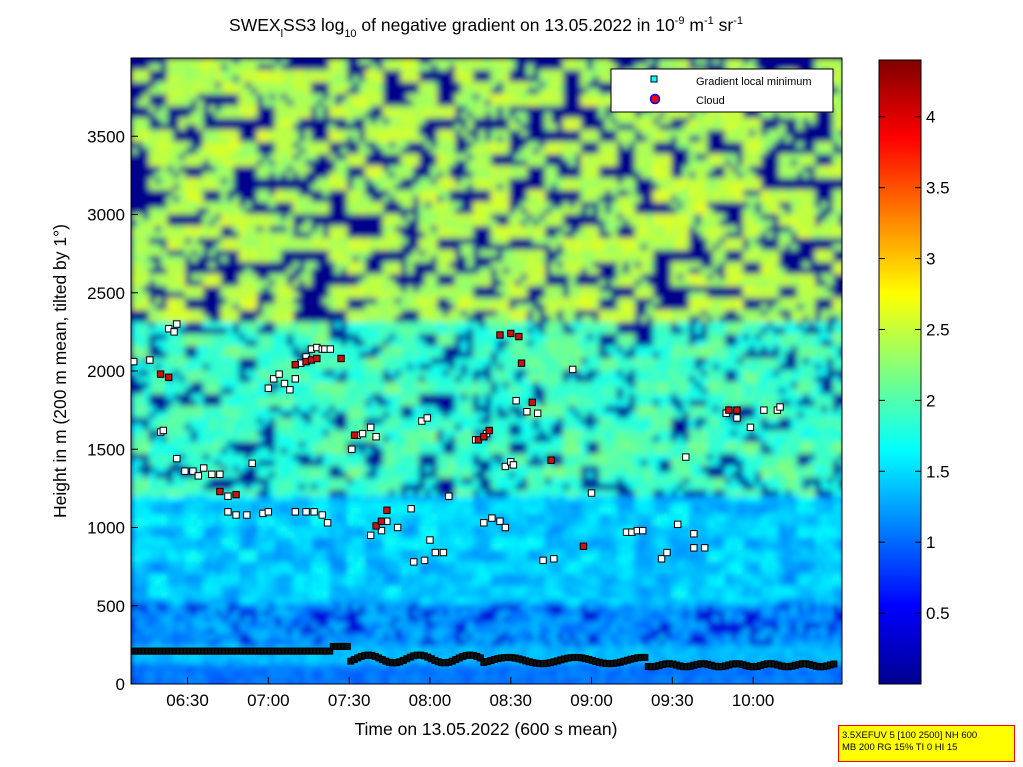  I want to click on y-tick-label: 2500, so click(106, 293).